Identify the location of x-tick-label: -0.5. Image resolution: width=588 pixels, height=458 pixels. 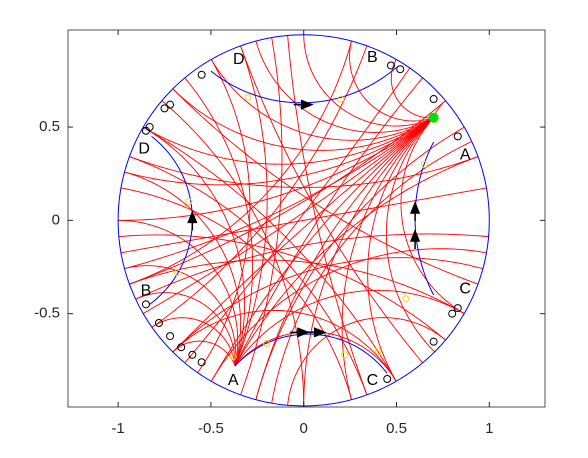
(211, 428).